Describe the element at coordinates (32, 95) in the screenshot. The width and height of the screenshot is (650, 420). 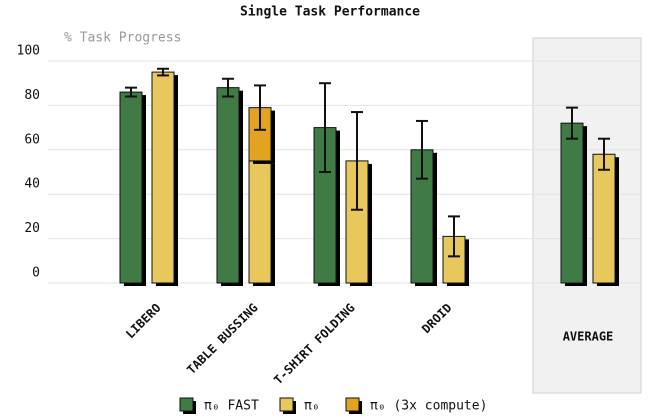
I see `y-tick-label: 80` at that location.